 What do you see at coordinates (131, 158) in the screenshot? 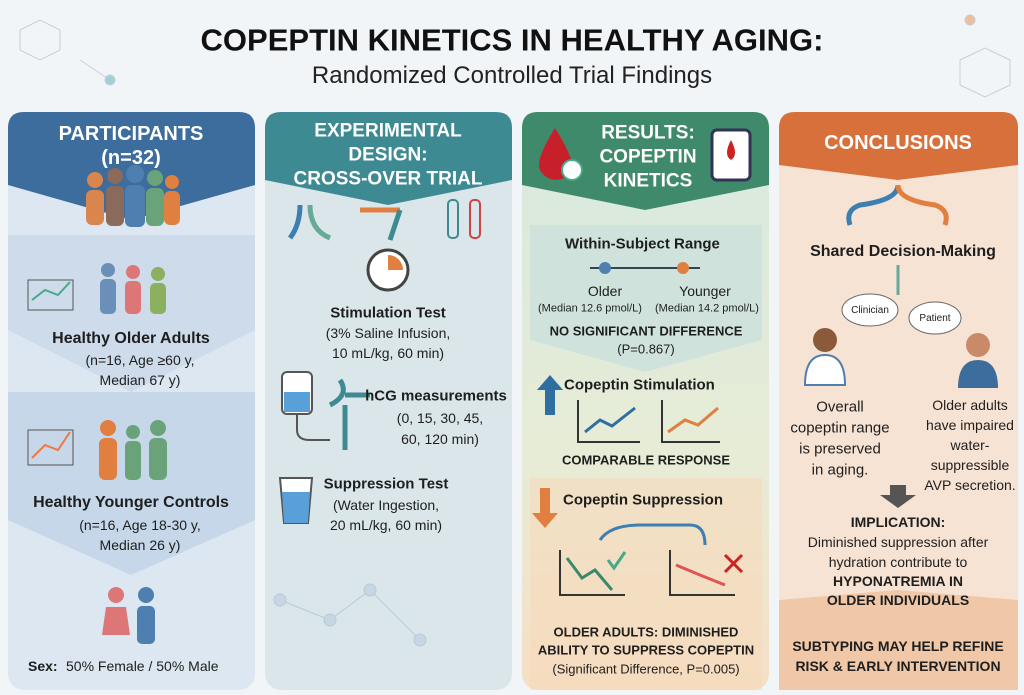
I see `panel-title: (n=32)` at bounding box center [131, 158].